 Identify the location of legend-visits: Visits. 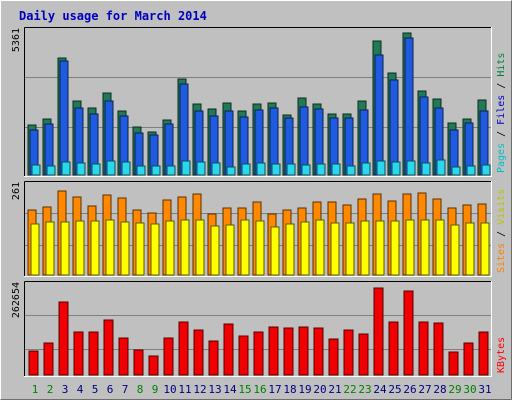
(501, 207).